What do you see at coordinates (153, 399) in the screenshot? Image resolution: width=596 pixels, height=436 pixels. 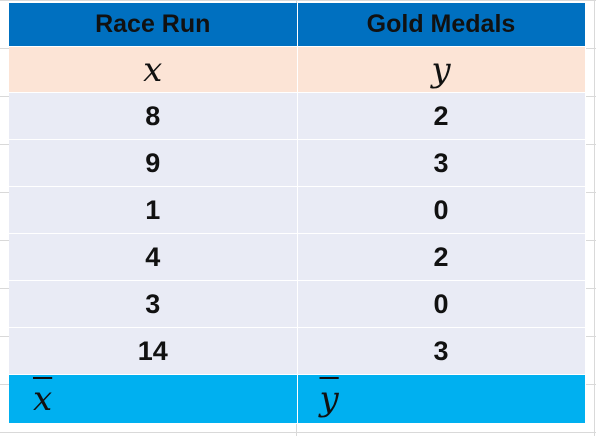 I see `mean-x-cell: x` at bounding box center [153, 399].